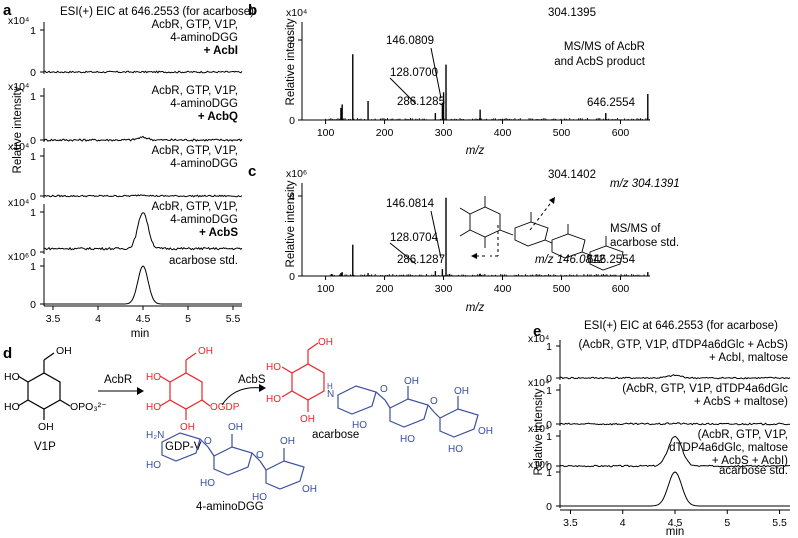 Image resolution: width=798 pixels, height=538 pixels. Describe the element at coordinates (204, 220) in the screenshot. I see `panel-a-cond-3-1: 4-aminoDGG` at that location.